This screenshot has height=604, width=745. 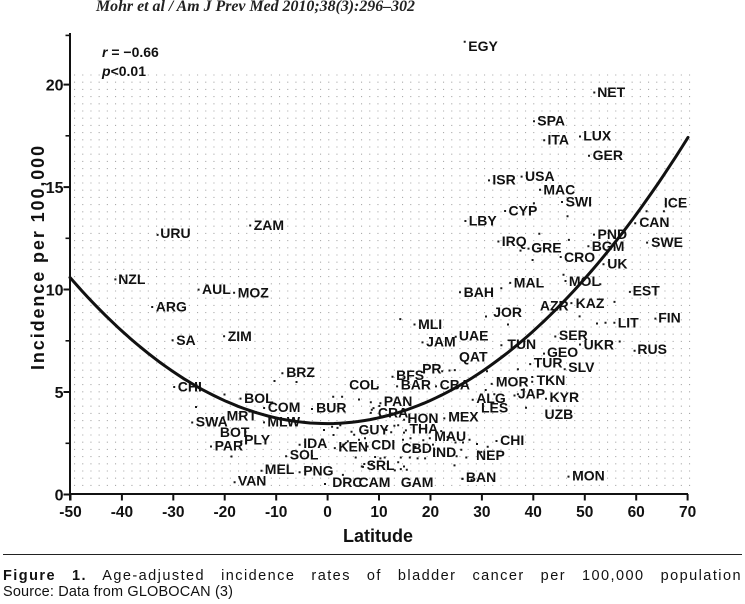 What do you see at coordinates (353, 447) in the screenshot?
I see `svg-text: KEN` at bounding box center [353, 447].